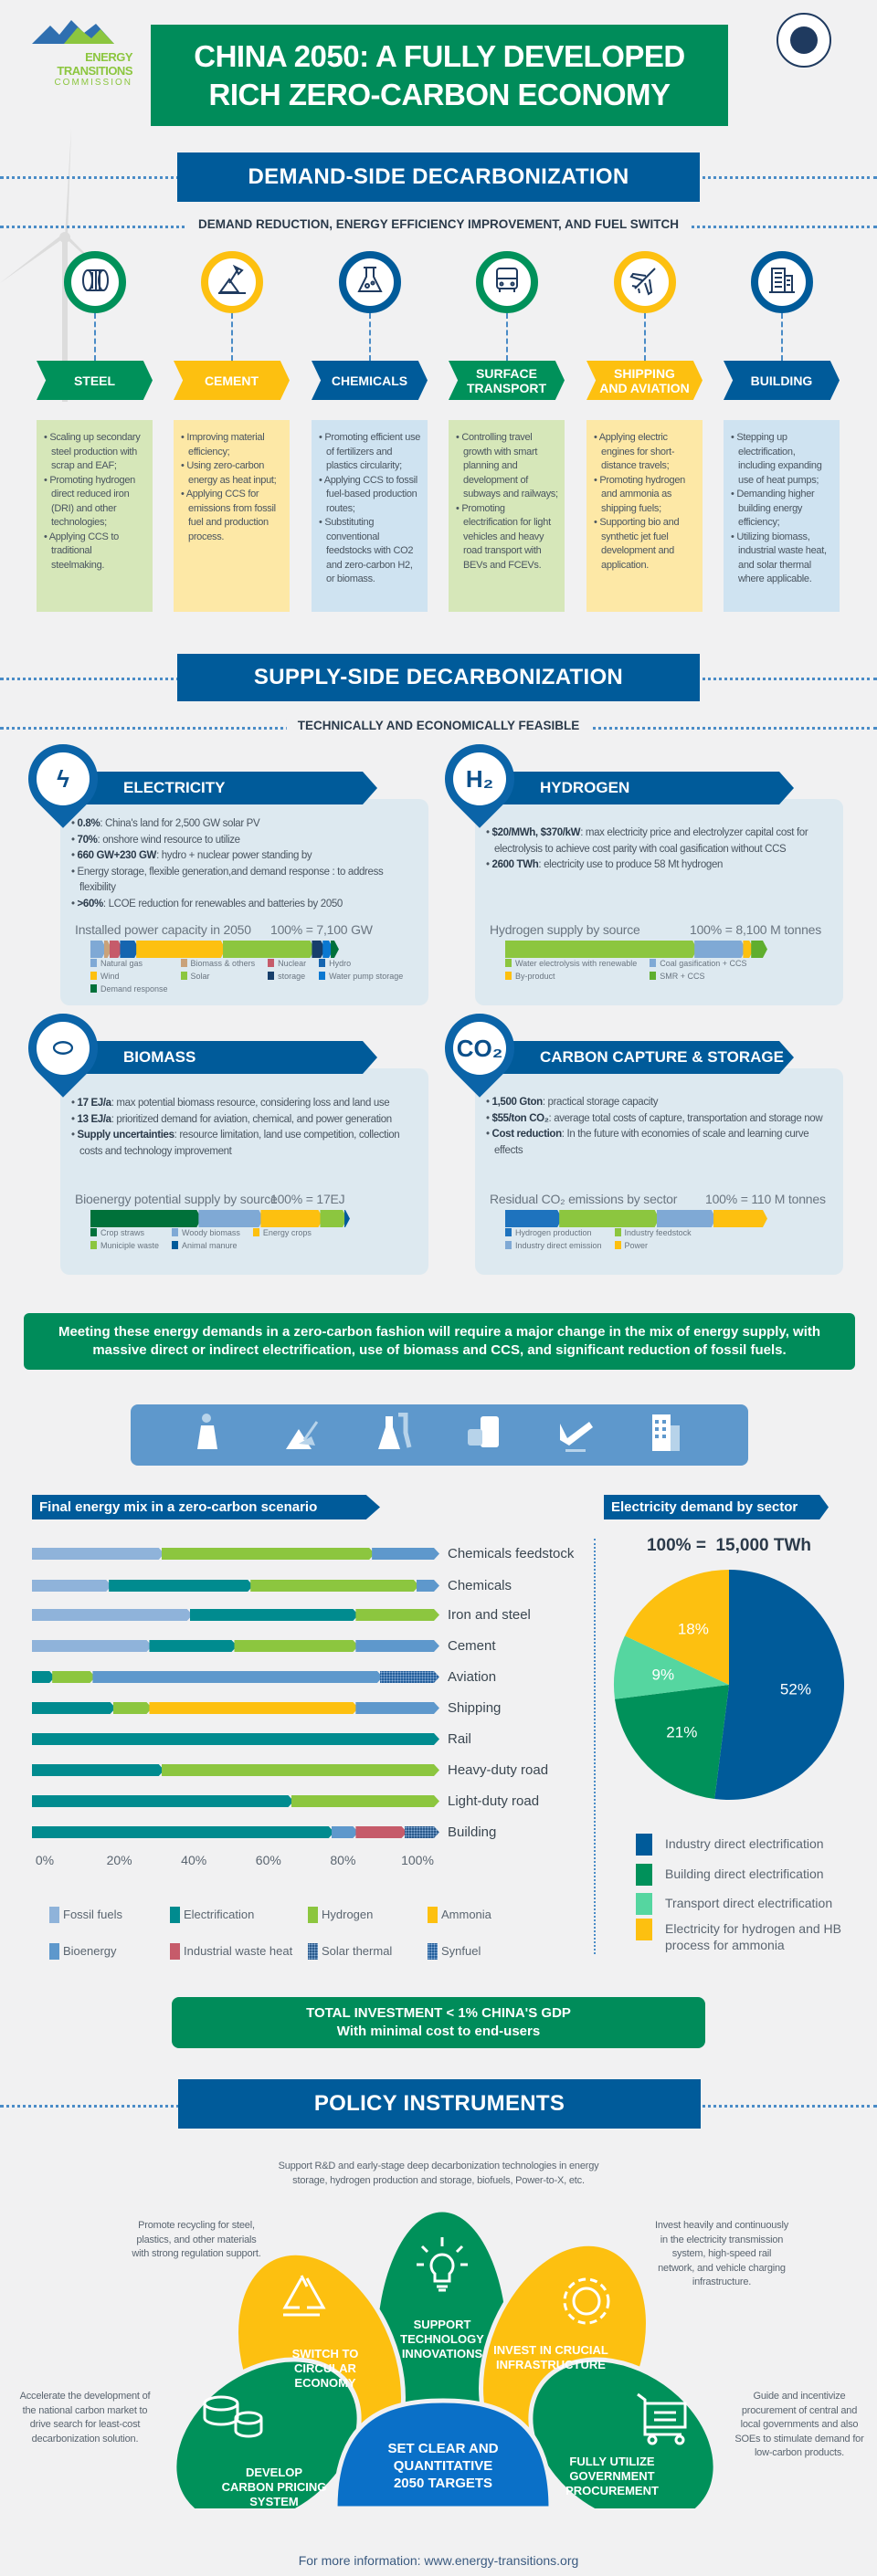 The width and height of the screenshot is (877, 2576). I want to click on legend-label: Synfuel, so click(461, 1951).